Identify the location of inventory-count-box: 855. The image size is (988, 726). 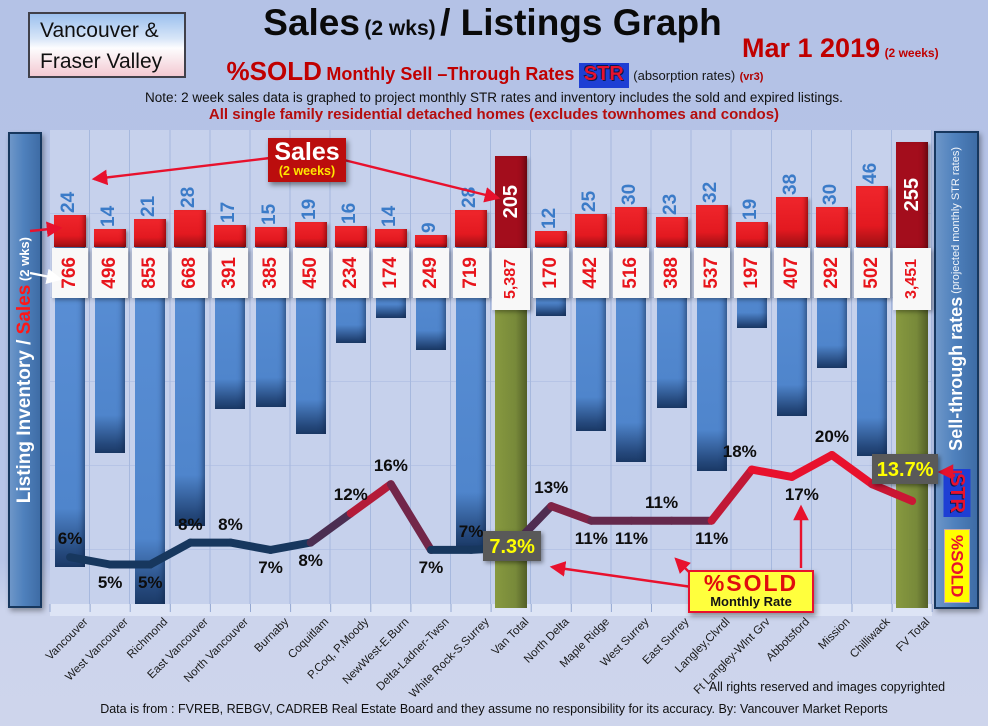
(150, 273).